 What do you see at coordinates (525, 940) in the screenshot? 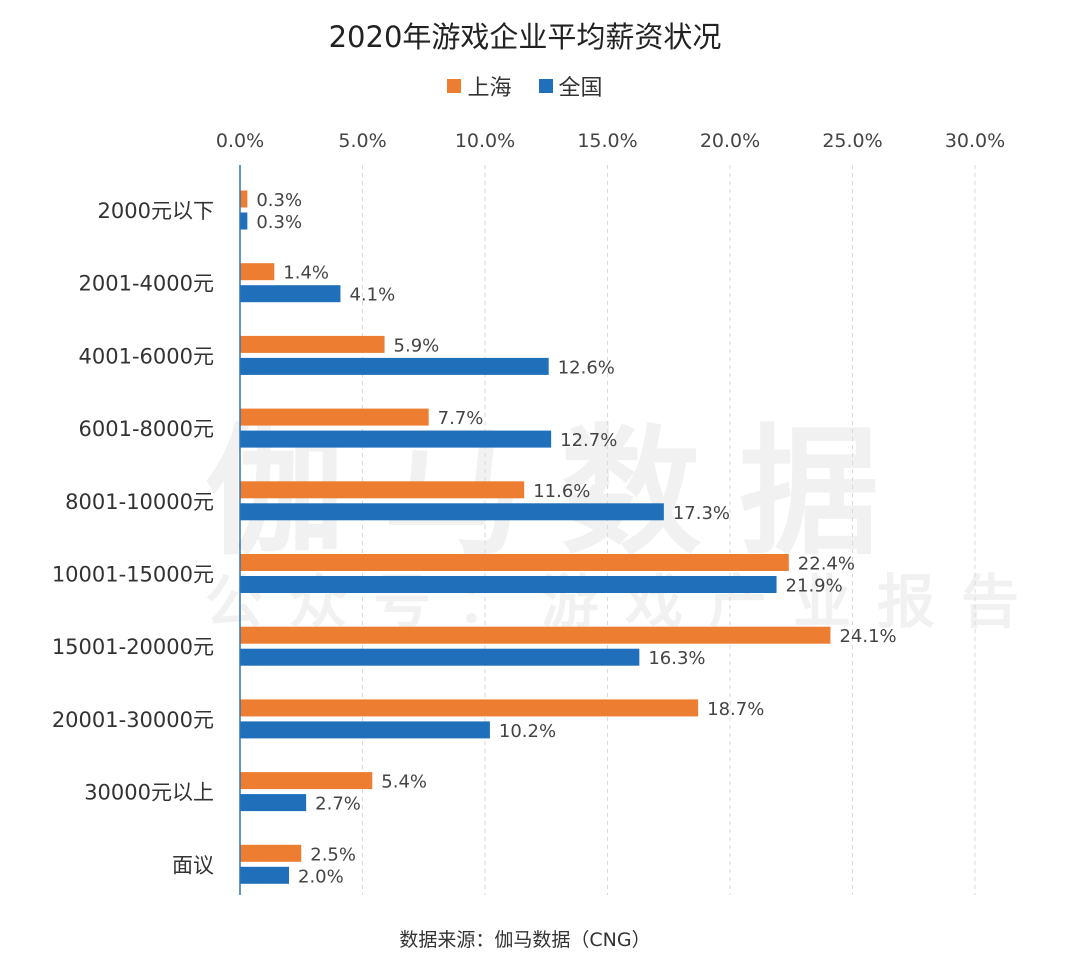
I see `source-note: 数据来源：伽马数据（CNG）` at bounding box center [525, 940].